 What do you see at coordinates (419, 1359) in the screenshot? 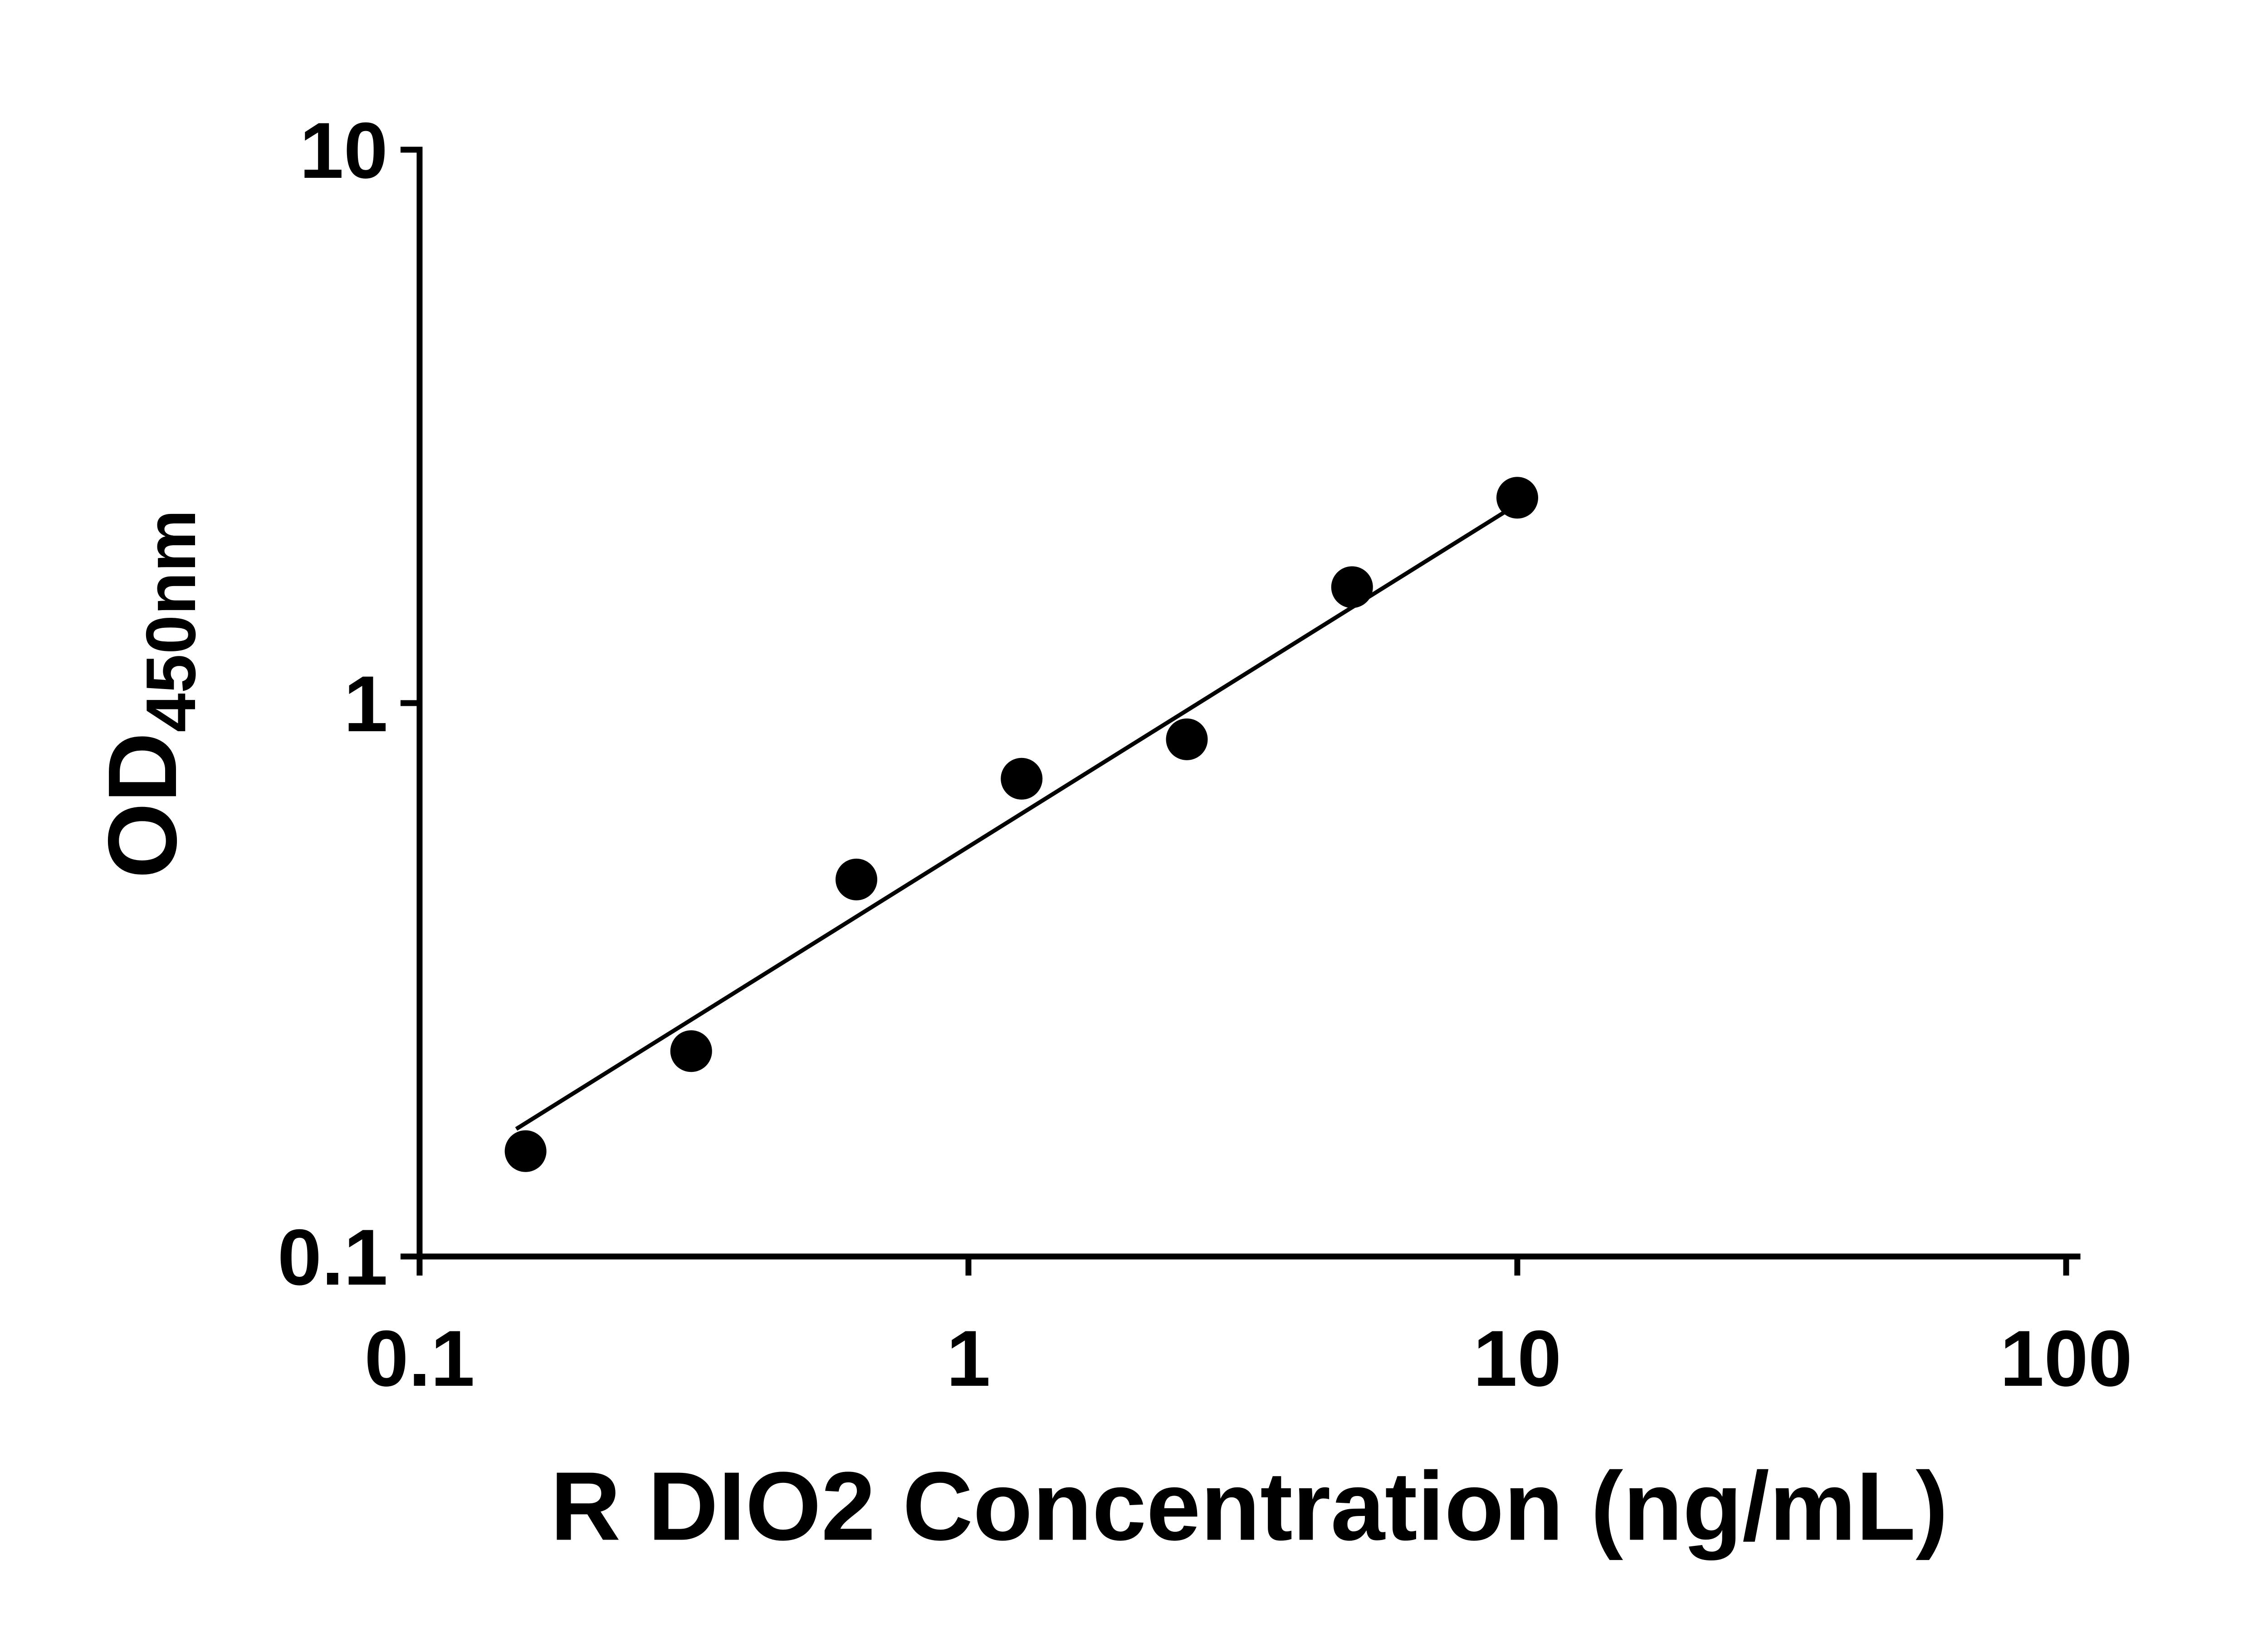
I see `x-tick-label: 0.1` at bounding box center [419, 1359].